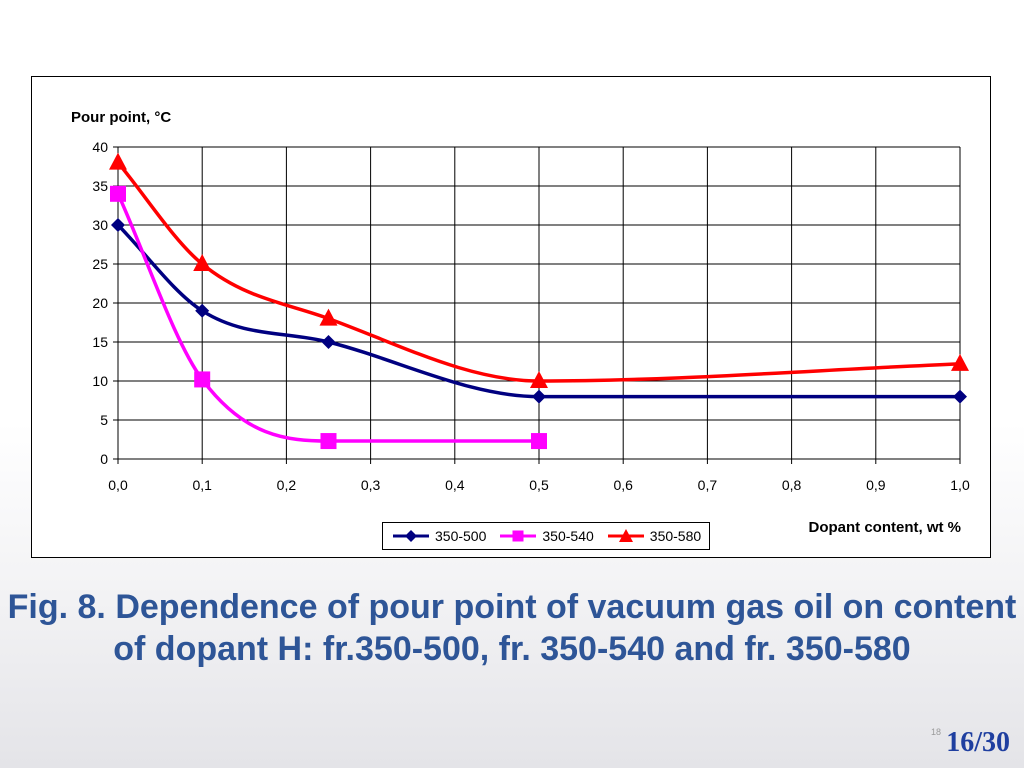  Describe the element at coordinates (461, 536) in the screenshot. I see `legend-label: 350-500` at that location.